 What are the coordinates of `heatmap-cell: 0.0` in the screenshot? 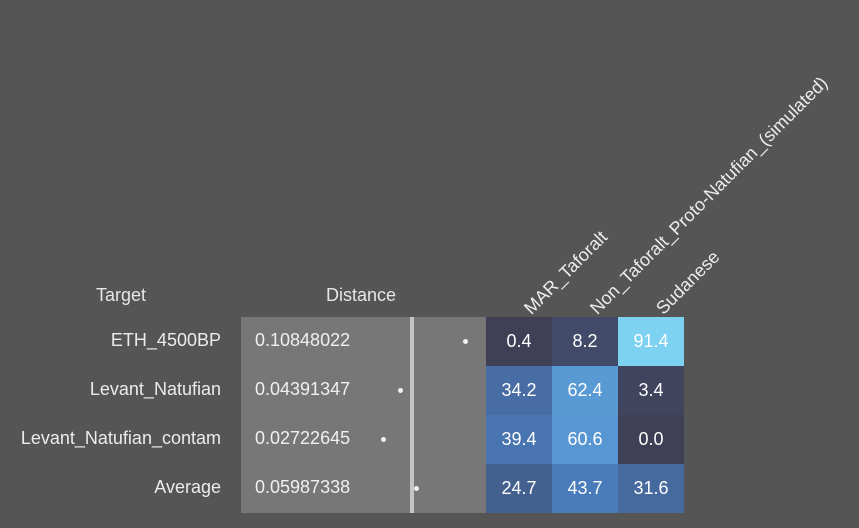 It's located at (651, 439).